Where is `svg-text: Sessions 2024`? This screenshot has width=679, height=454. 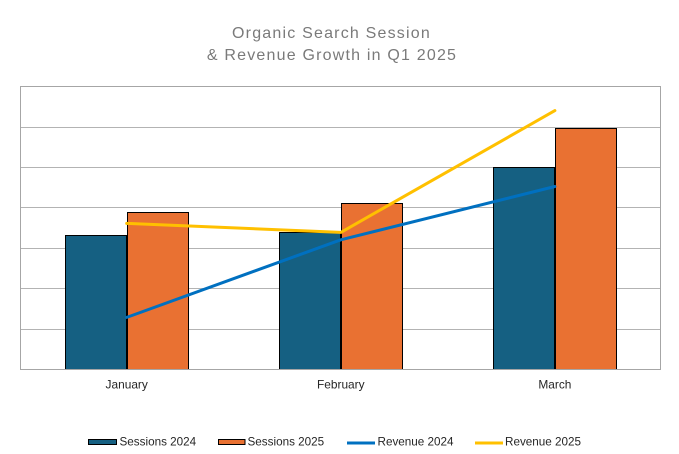 svg-text: Sessions 2024 is located at coordinates (158, 442).